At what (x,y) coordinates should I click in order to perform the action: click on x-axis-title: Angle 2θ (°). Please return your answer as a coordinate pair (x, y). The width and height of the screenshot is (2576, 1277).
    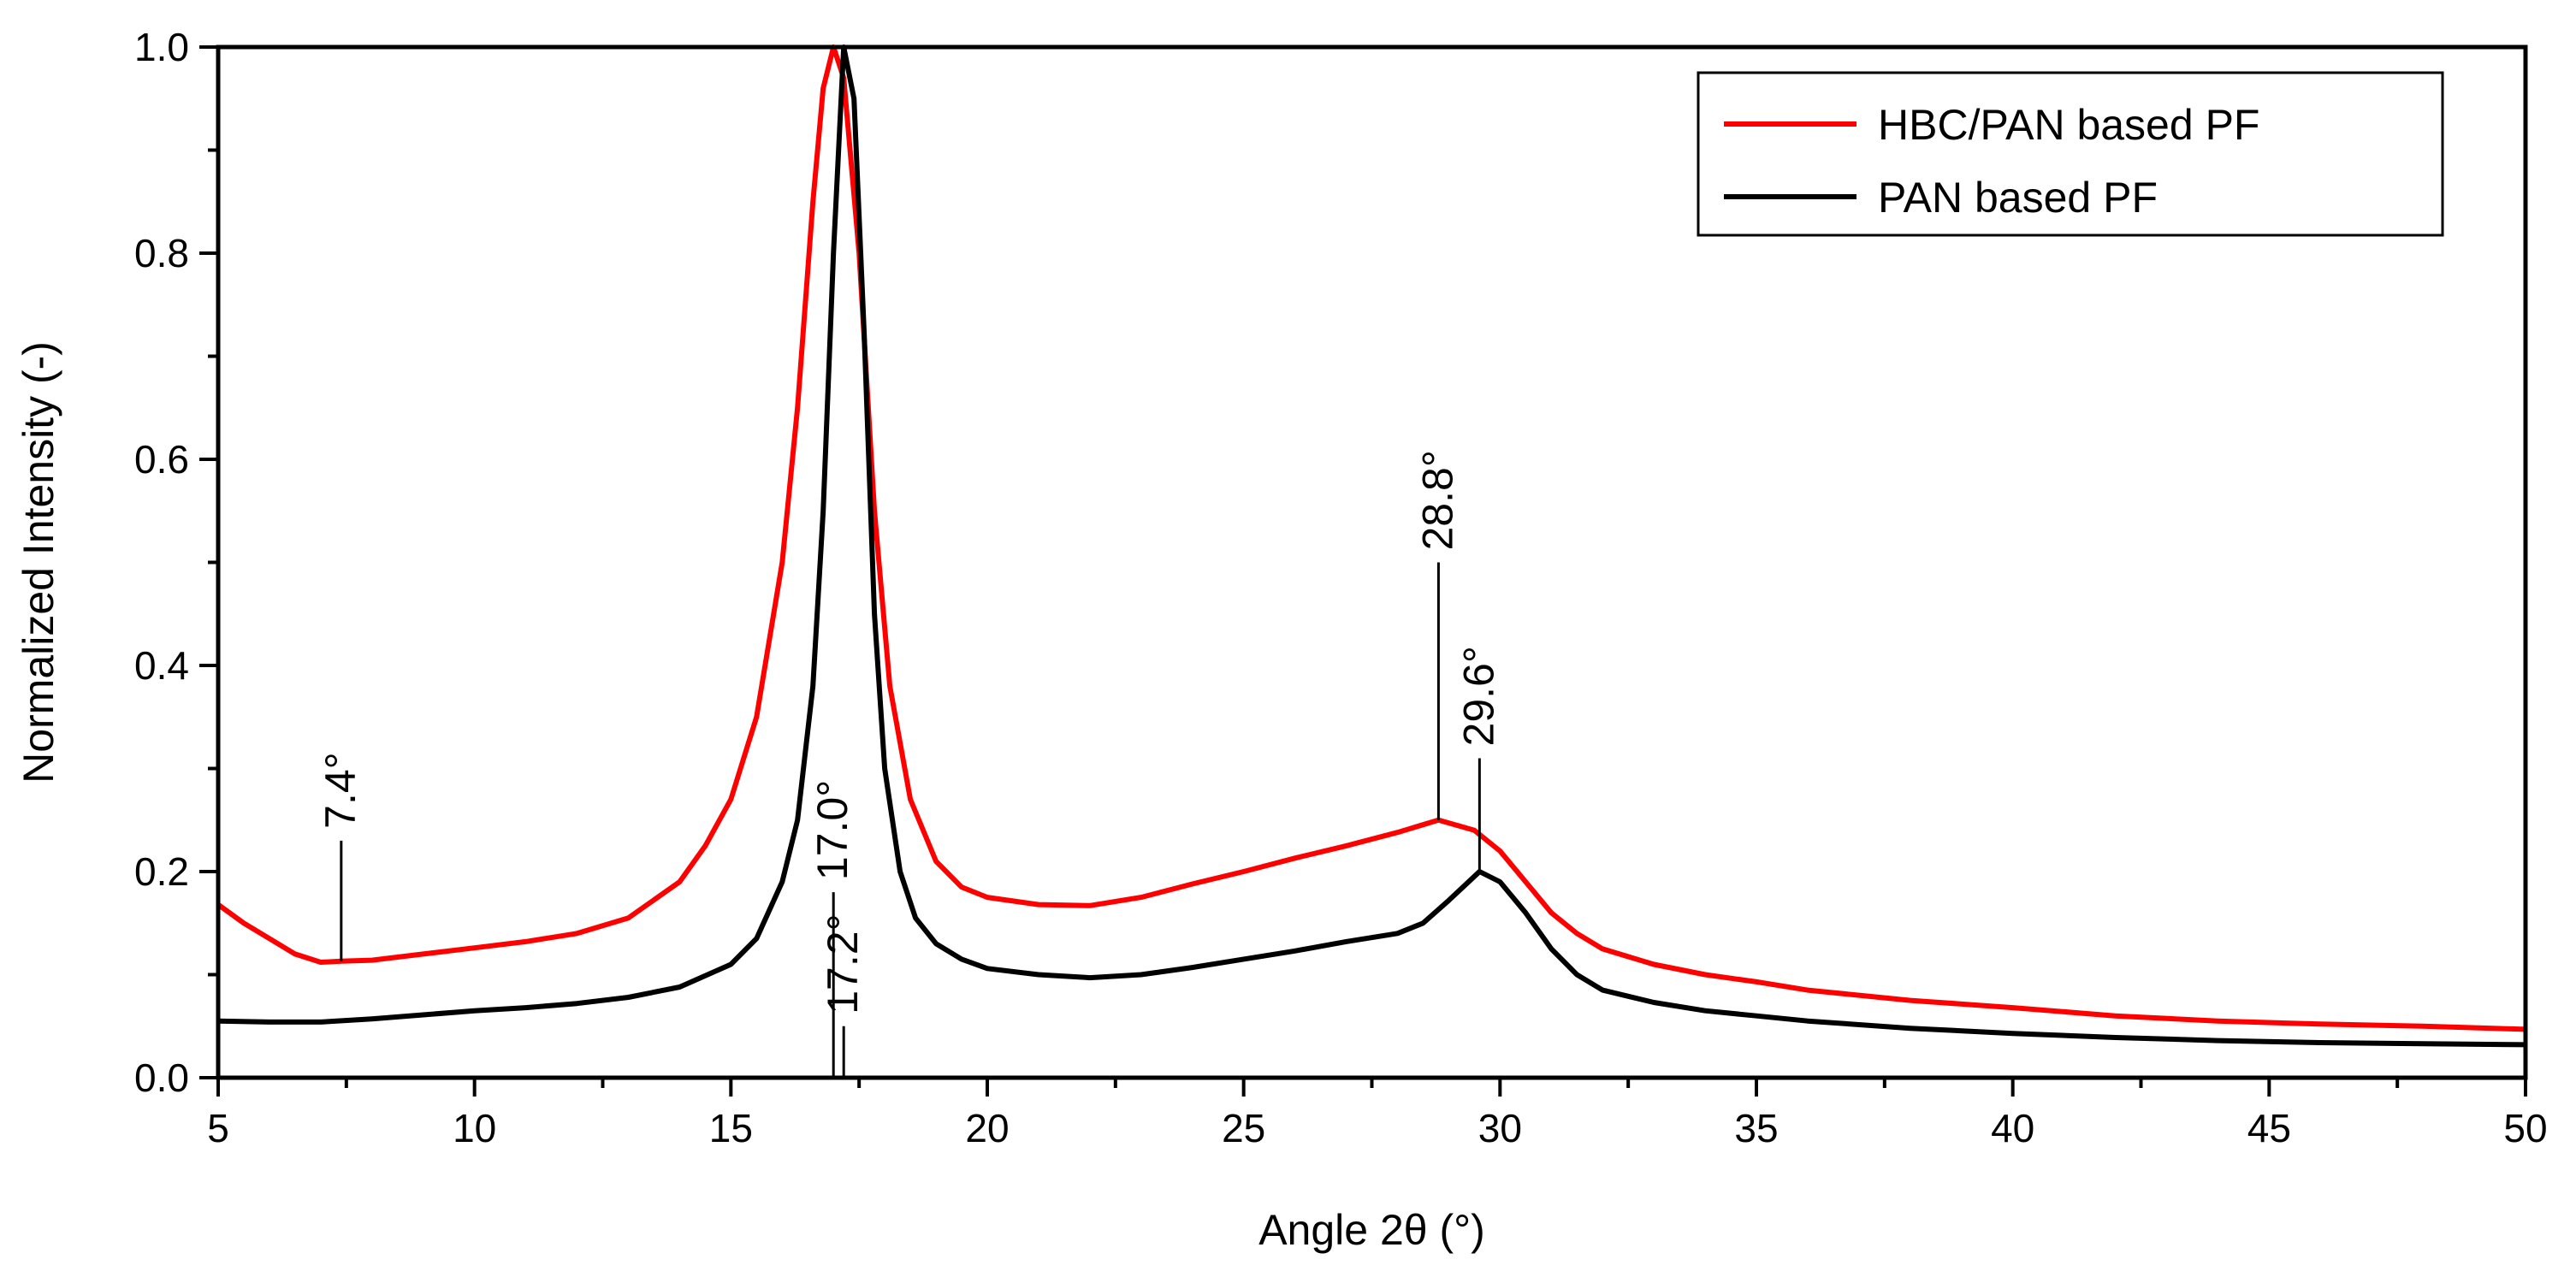
    Looking at the image, I should click on (1371, 1230).